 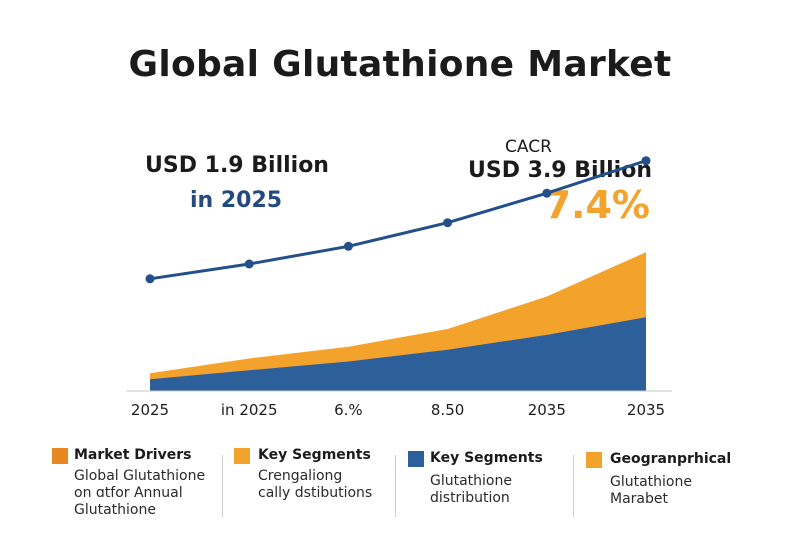 I want to click on legend-desc: Global Glutathione, so click(x=140, y=476).